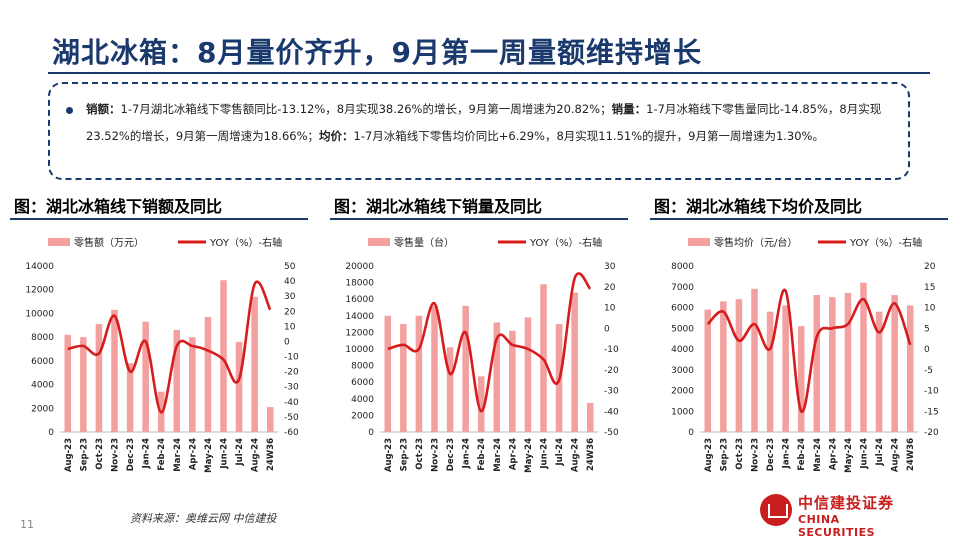  I want to click on x-tick-label: Sep-23, so click(84, 454).